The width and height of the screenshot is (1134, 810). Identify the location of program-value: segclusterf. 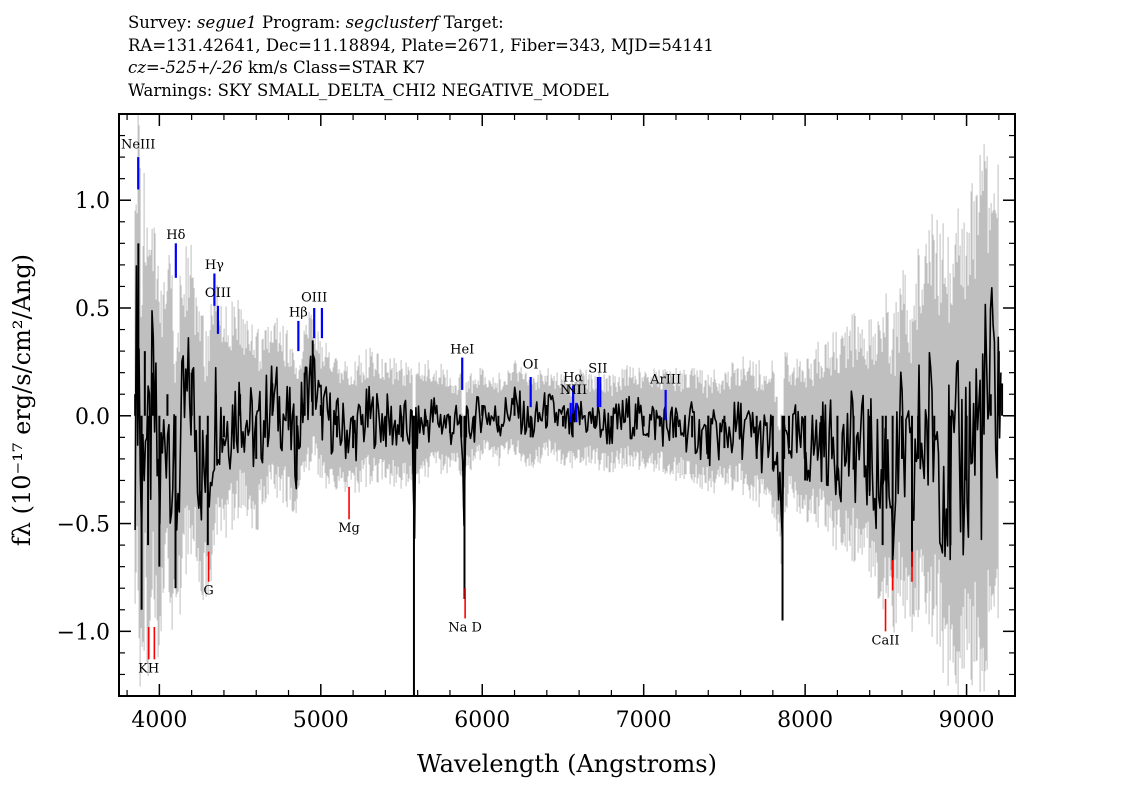
(392, 22).